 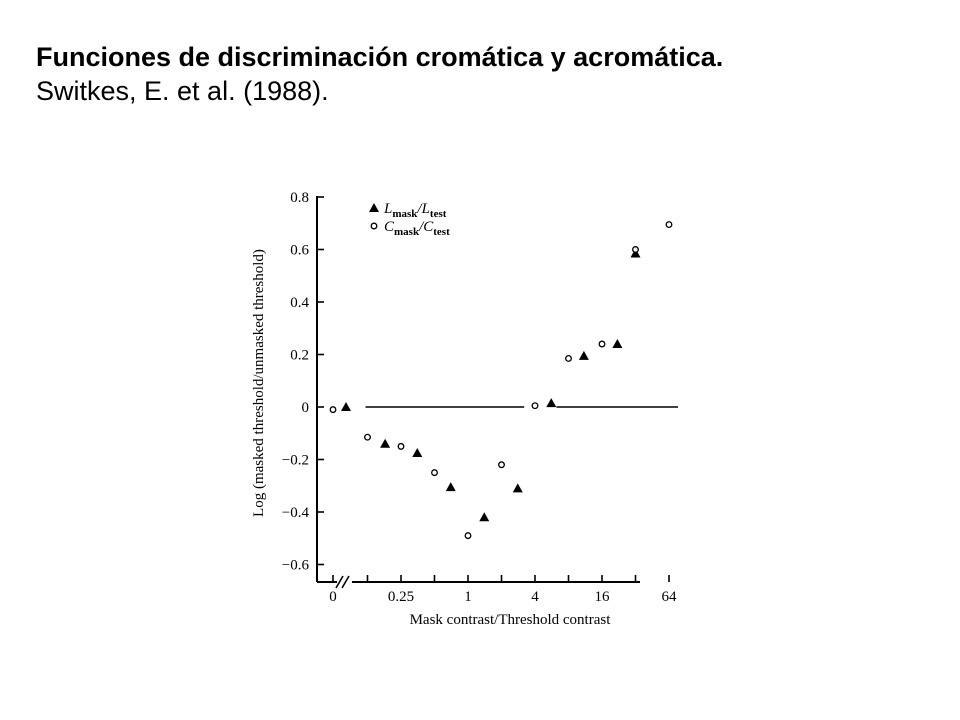 I want to click on x-tick-label: 0.25, so click(x=401, y=597).